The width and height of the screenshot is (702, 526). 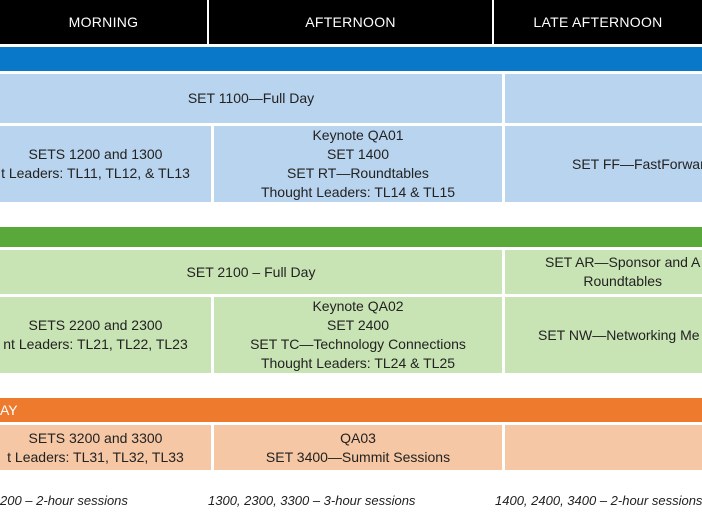 What do you see at coordinates (622, 281) in the screenshot?
I see `day2-late-top-line-2: Roundtables` at bounding box center [622, 281].